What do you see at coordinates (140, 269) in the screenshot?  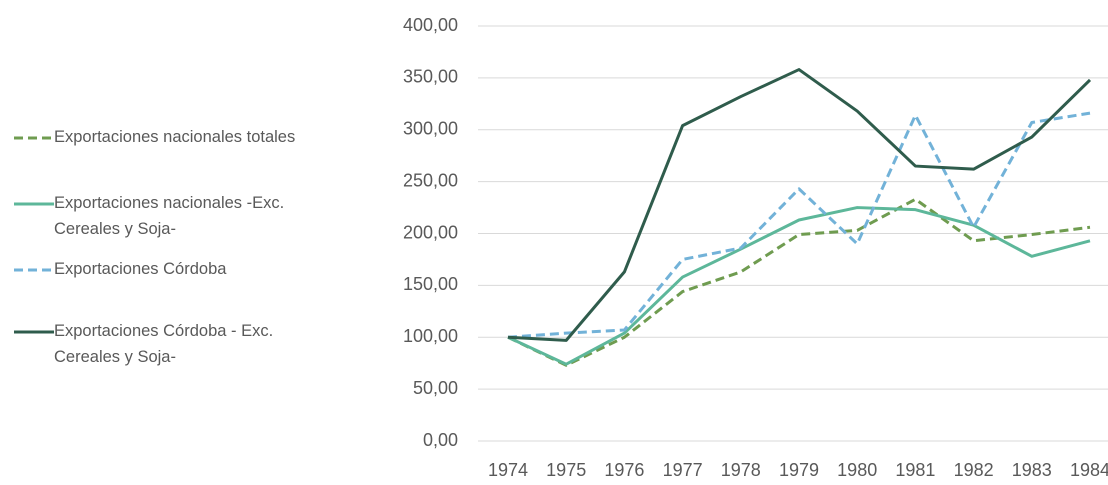 I see `legend-label: Exportaciones Córdoba` at bounding box center [140, 269].